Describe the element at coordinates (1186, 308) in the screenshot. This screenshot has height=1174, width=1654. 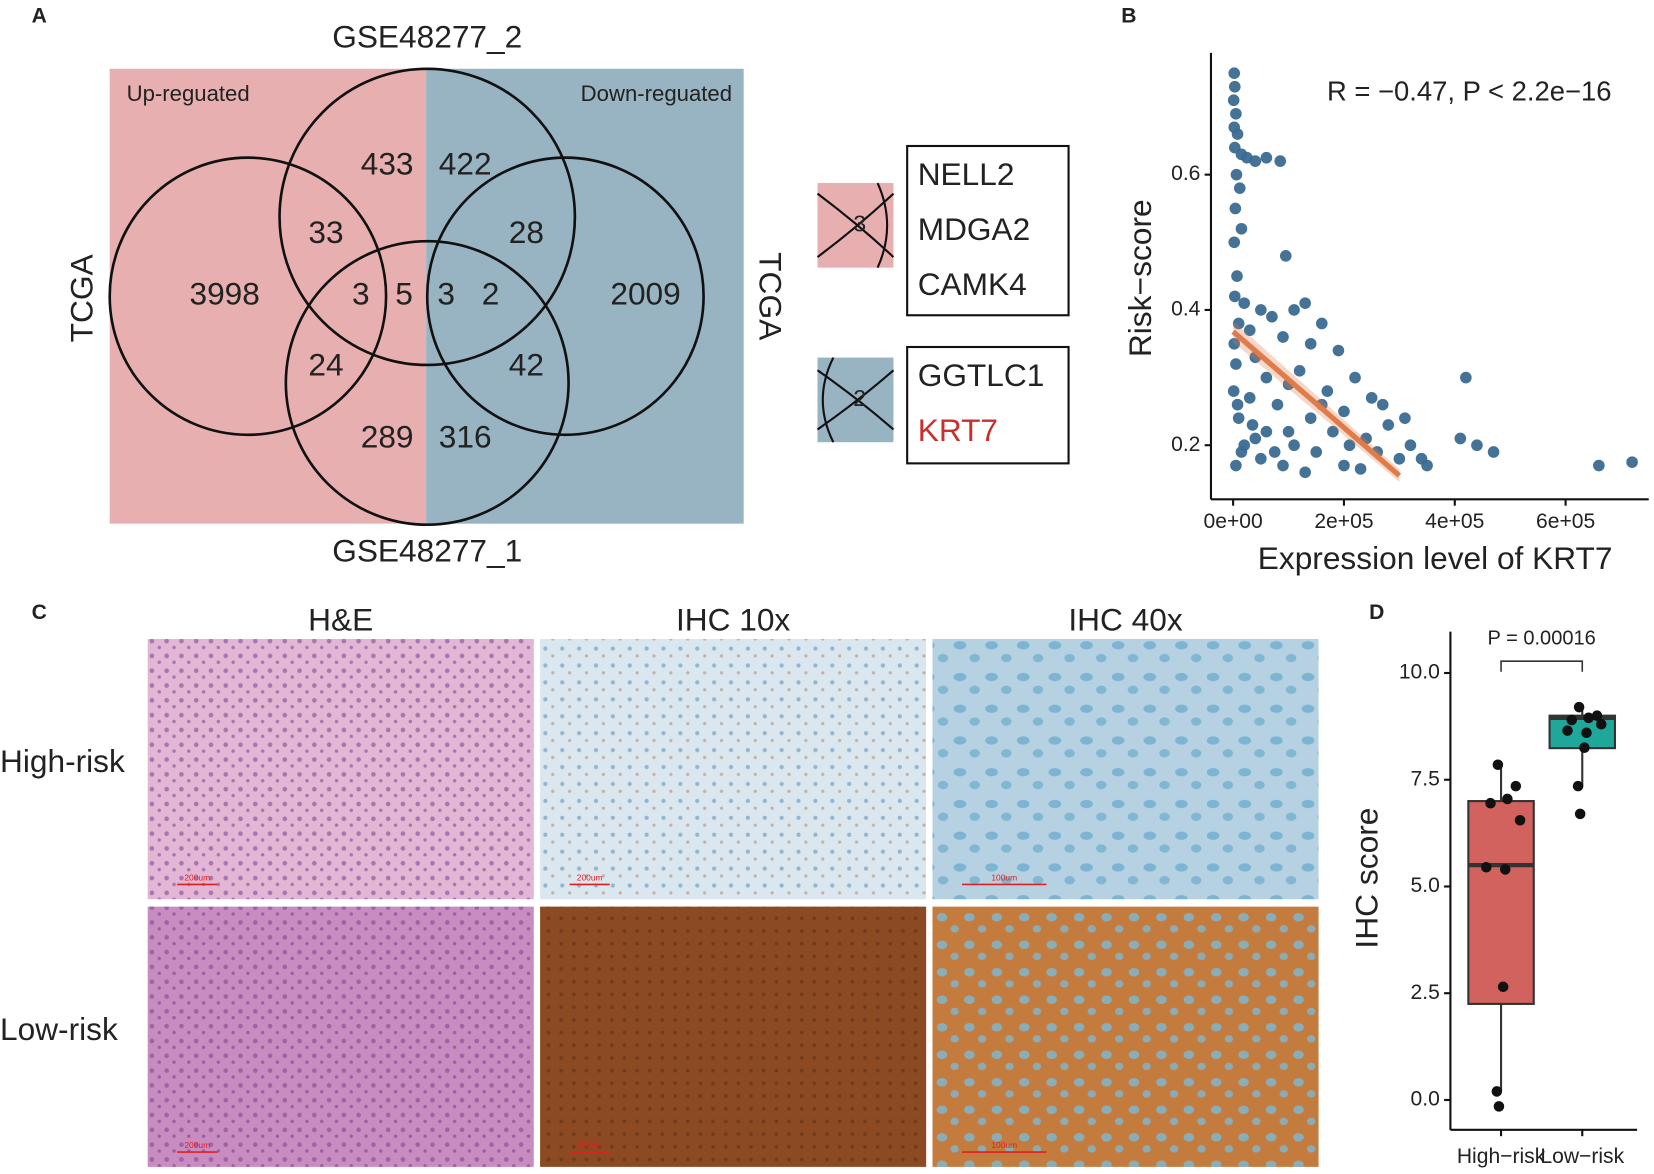
I see `y-tick-label: 0.4` at that location.